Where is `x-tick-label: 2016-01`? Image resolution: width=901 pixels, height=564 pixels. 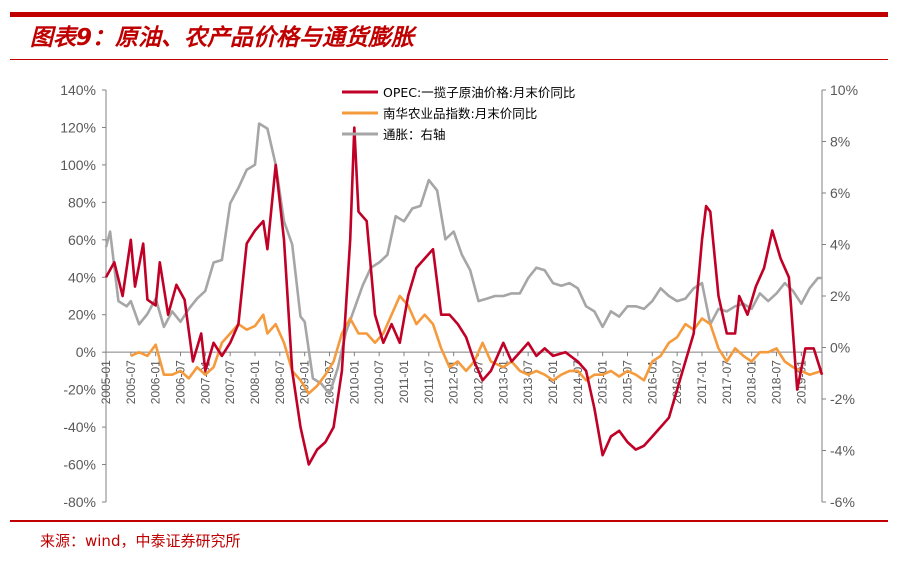 x-tick-label: 2016-01 is located at coordinates (652, 382).